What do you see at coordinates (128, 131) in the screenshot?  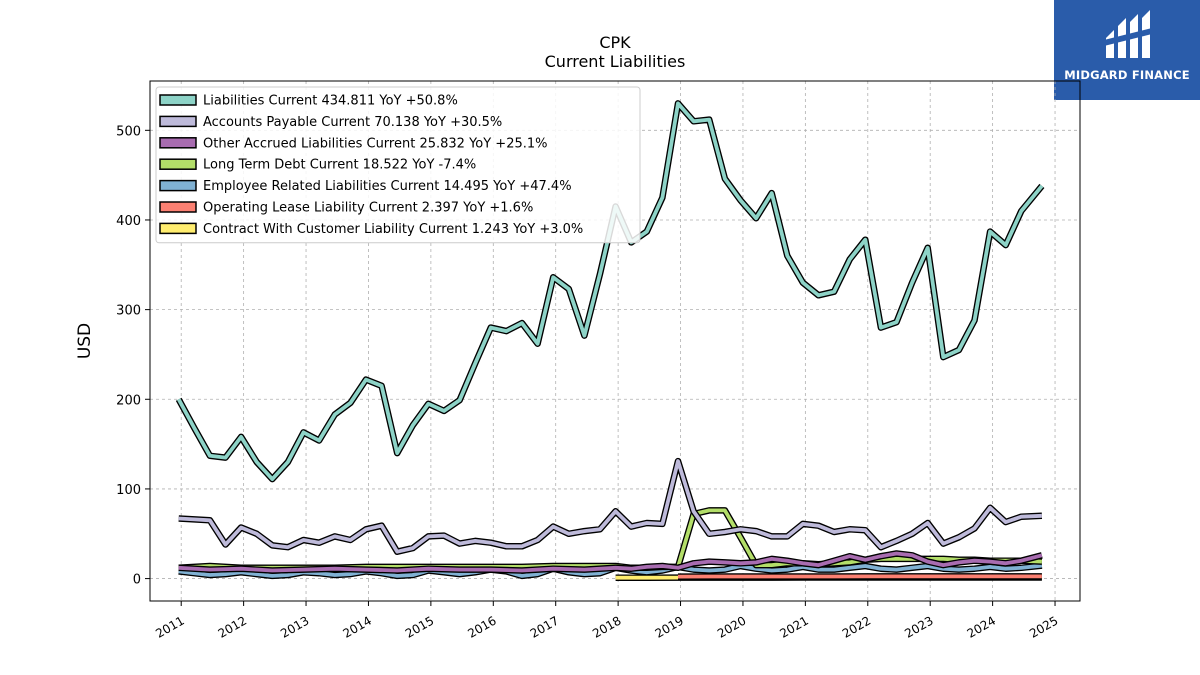 I see `y-tick-label: 500` at bounding box center [128, 131].